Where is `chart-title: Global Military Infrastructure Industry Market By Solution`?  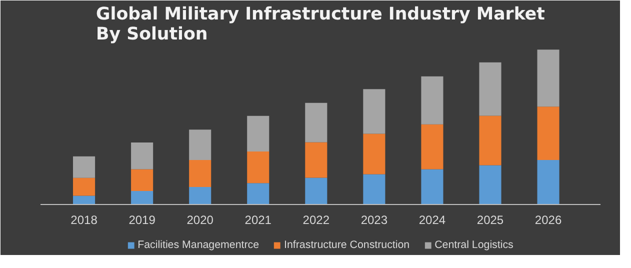 chart-title: Global Military Infrastructure Industry Market By Solution is located at coordinates (320, 24).